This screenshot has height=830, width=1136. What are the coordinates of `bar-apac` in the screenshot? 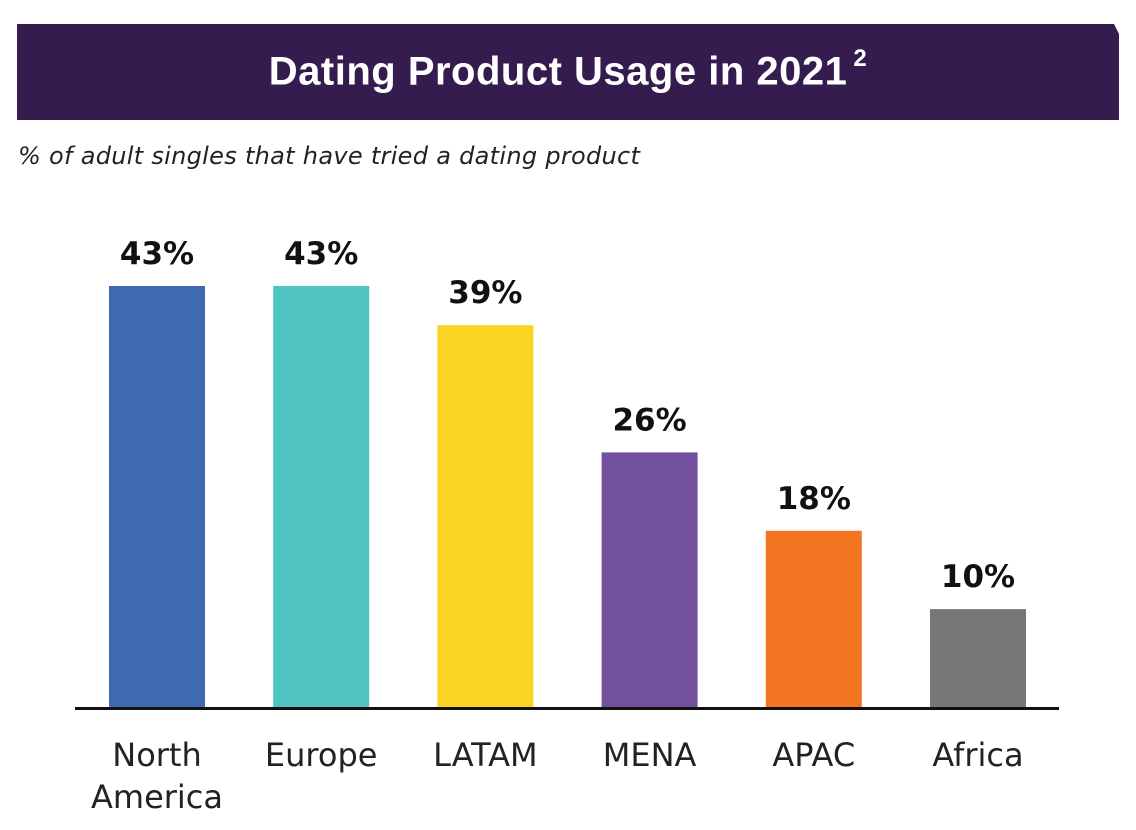 It's located at (813, 618).